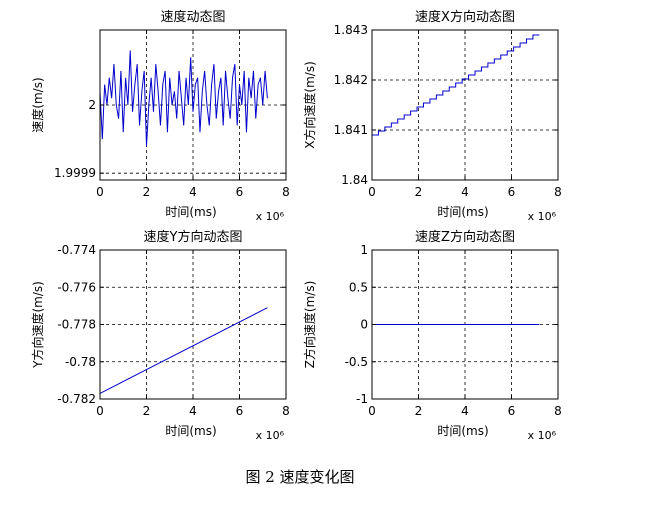 The width and height of the screenshot is (649, 514). I want to click on y-tick-label: 2, so click(92, 105).